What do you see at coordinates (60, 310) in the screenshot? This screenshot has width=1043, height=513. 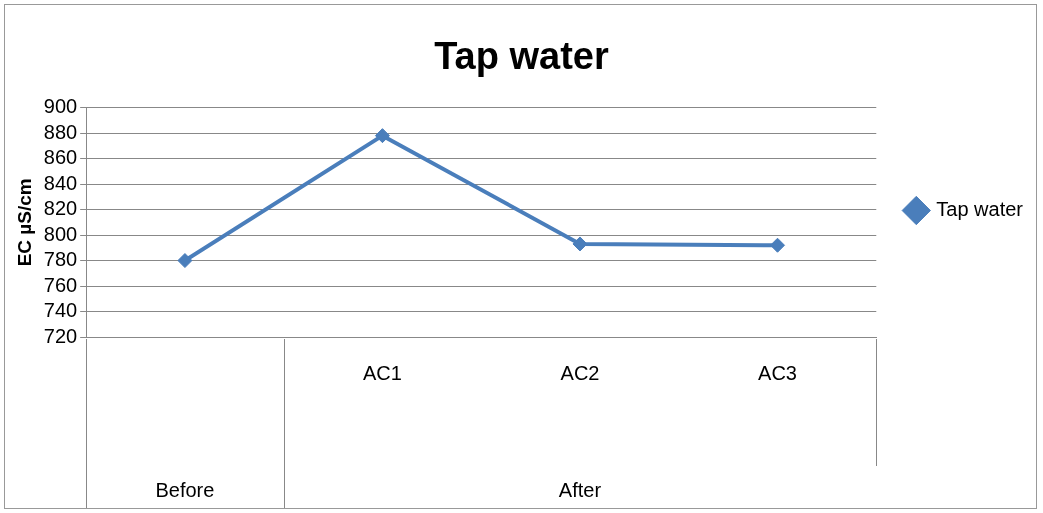 I see `y-tick-label: 740` at bounding box center [60, 310].